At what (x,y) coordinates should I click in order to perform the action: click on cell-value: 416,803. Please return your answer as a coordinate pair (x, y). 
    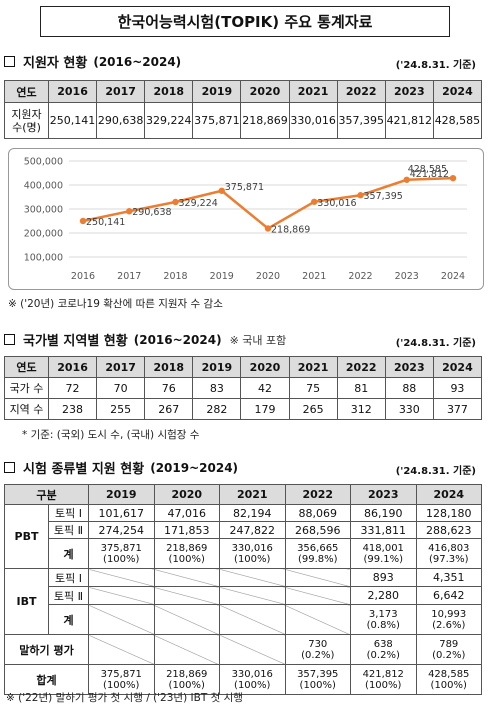
    Looking at the image, I should click on (449, 548).